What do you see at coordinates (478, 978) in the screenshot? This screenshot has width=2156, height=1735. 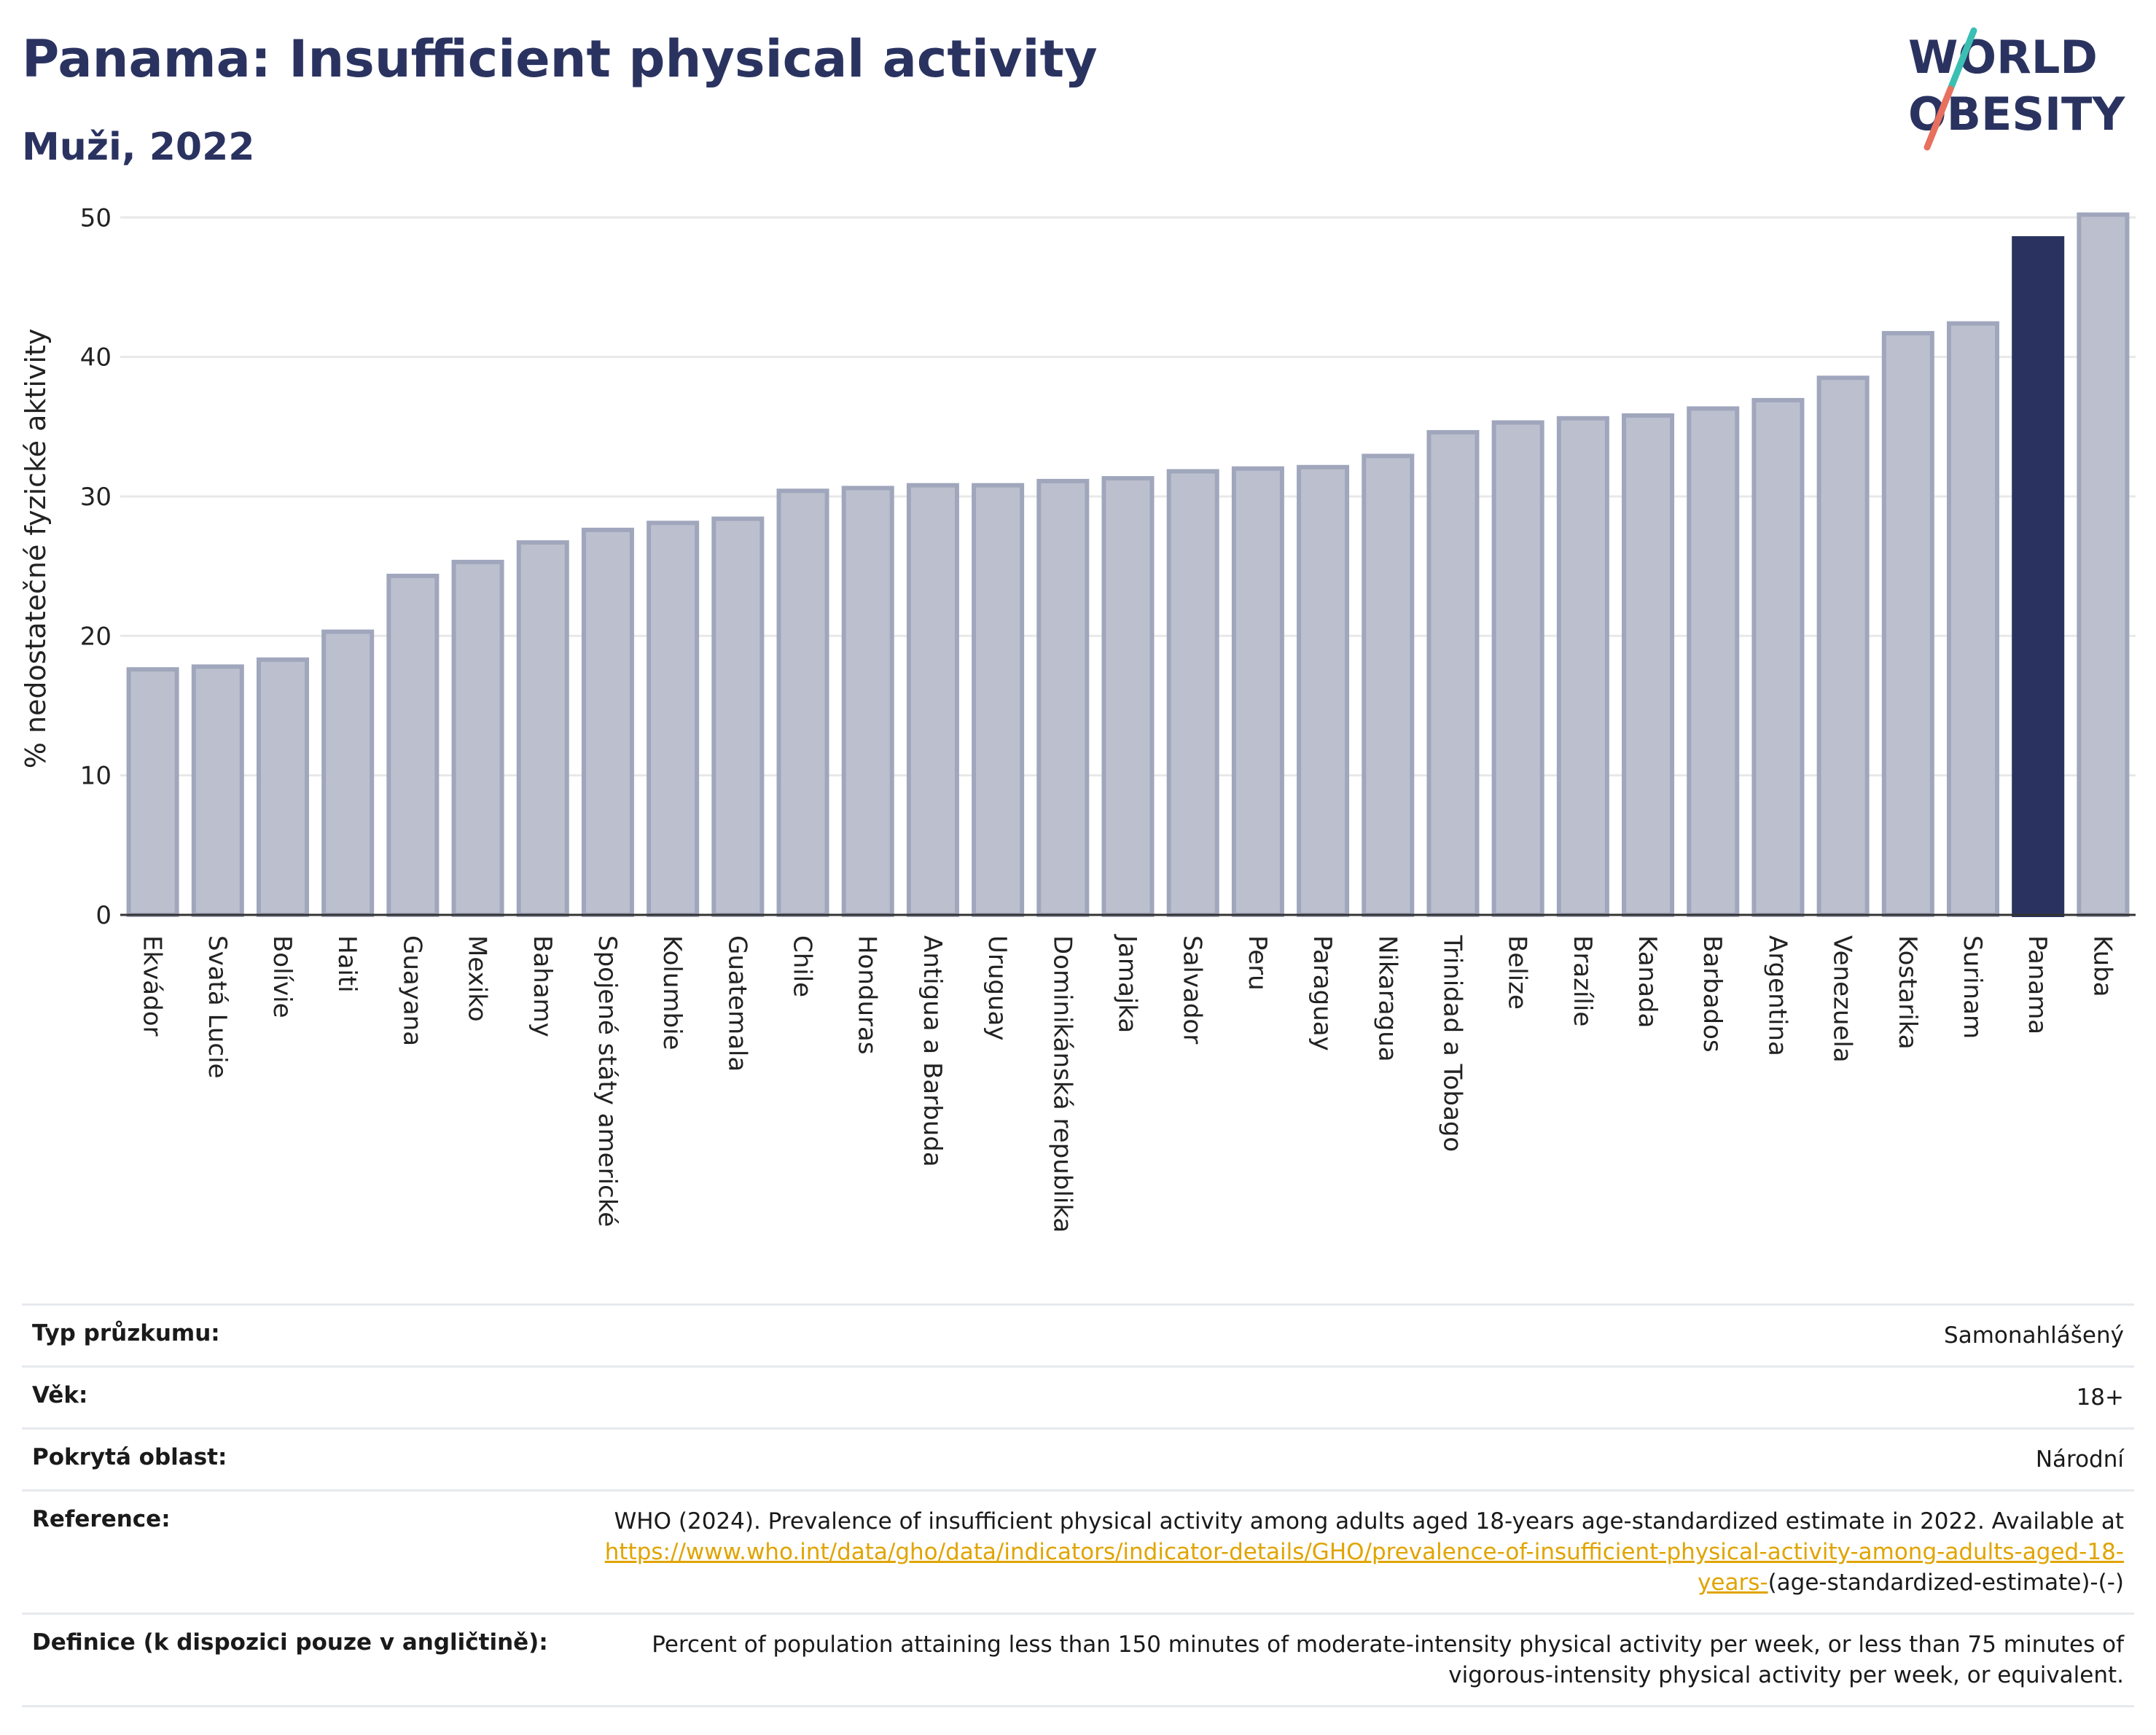 I see `x-tick-label: Mexiko` at bounding box center [478, 978].